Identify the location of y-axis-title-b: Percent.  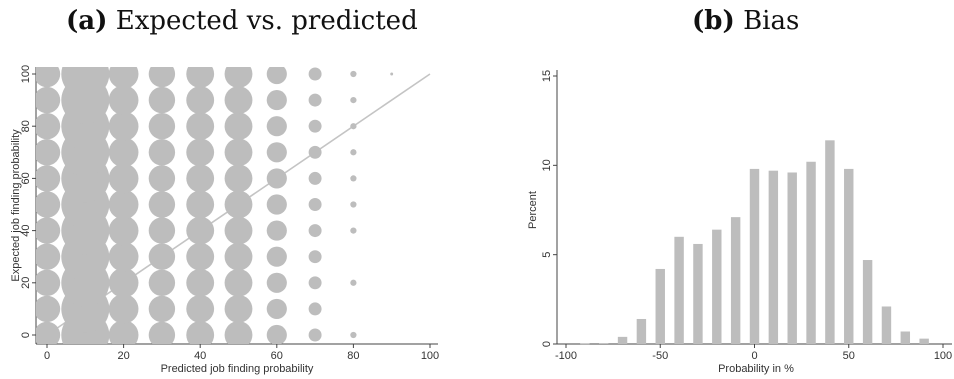
(533, 210).